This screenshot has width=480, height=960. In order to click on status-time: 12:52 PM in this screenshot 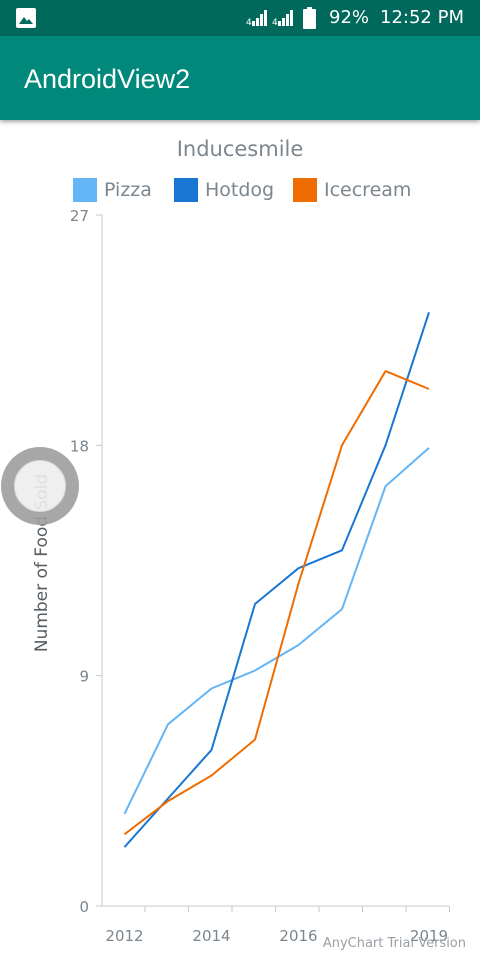, I will do `click(422, 17)`.